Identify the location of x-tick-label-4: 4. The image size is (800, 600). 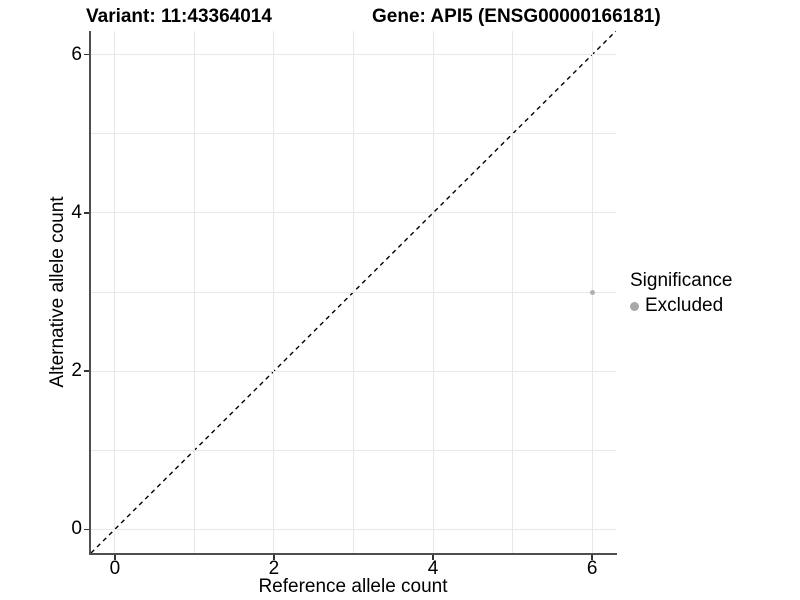
(433, 568).